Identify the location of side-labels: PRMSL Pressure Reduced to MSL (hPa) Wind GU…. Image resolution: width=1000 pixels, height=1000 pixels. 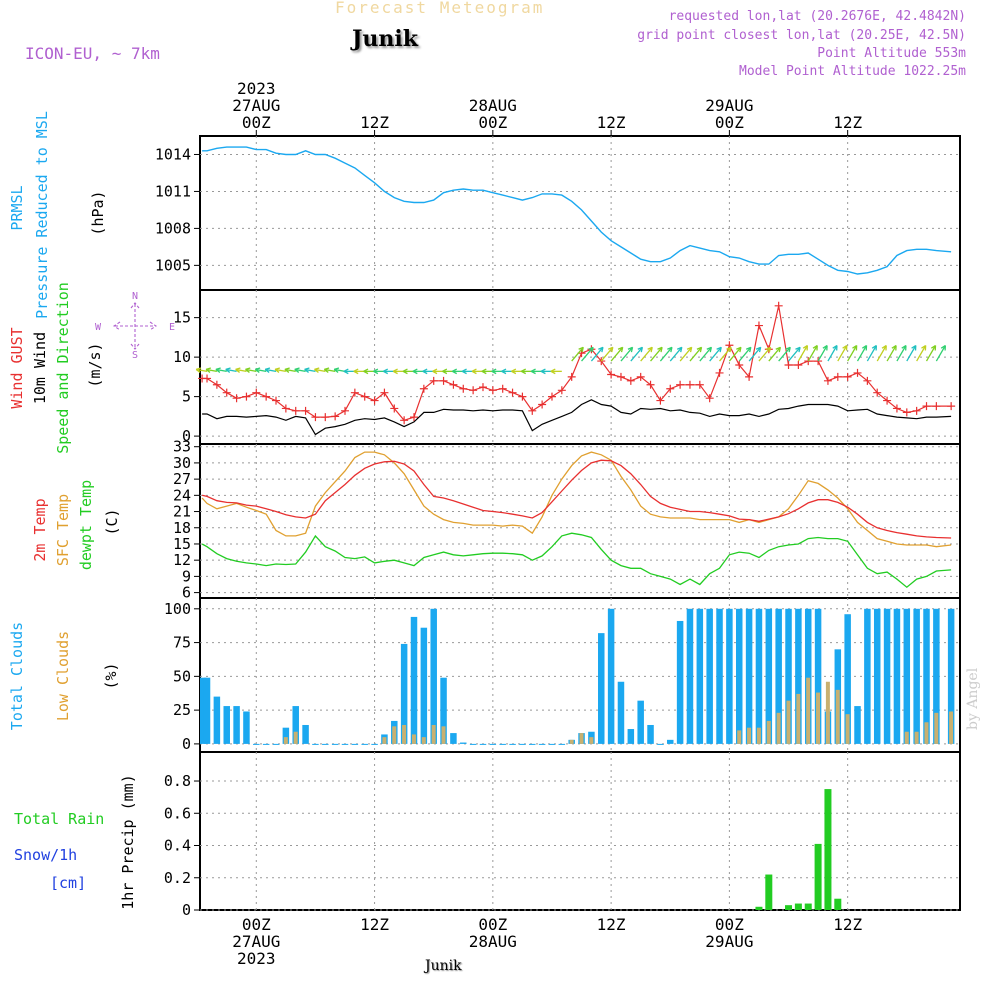
(91, 510).